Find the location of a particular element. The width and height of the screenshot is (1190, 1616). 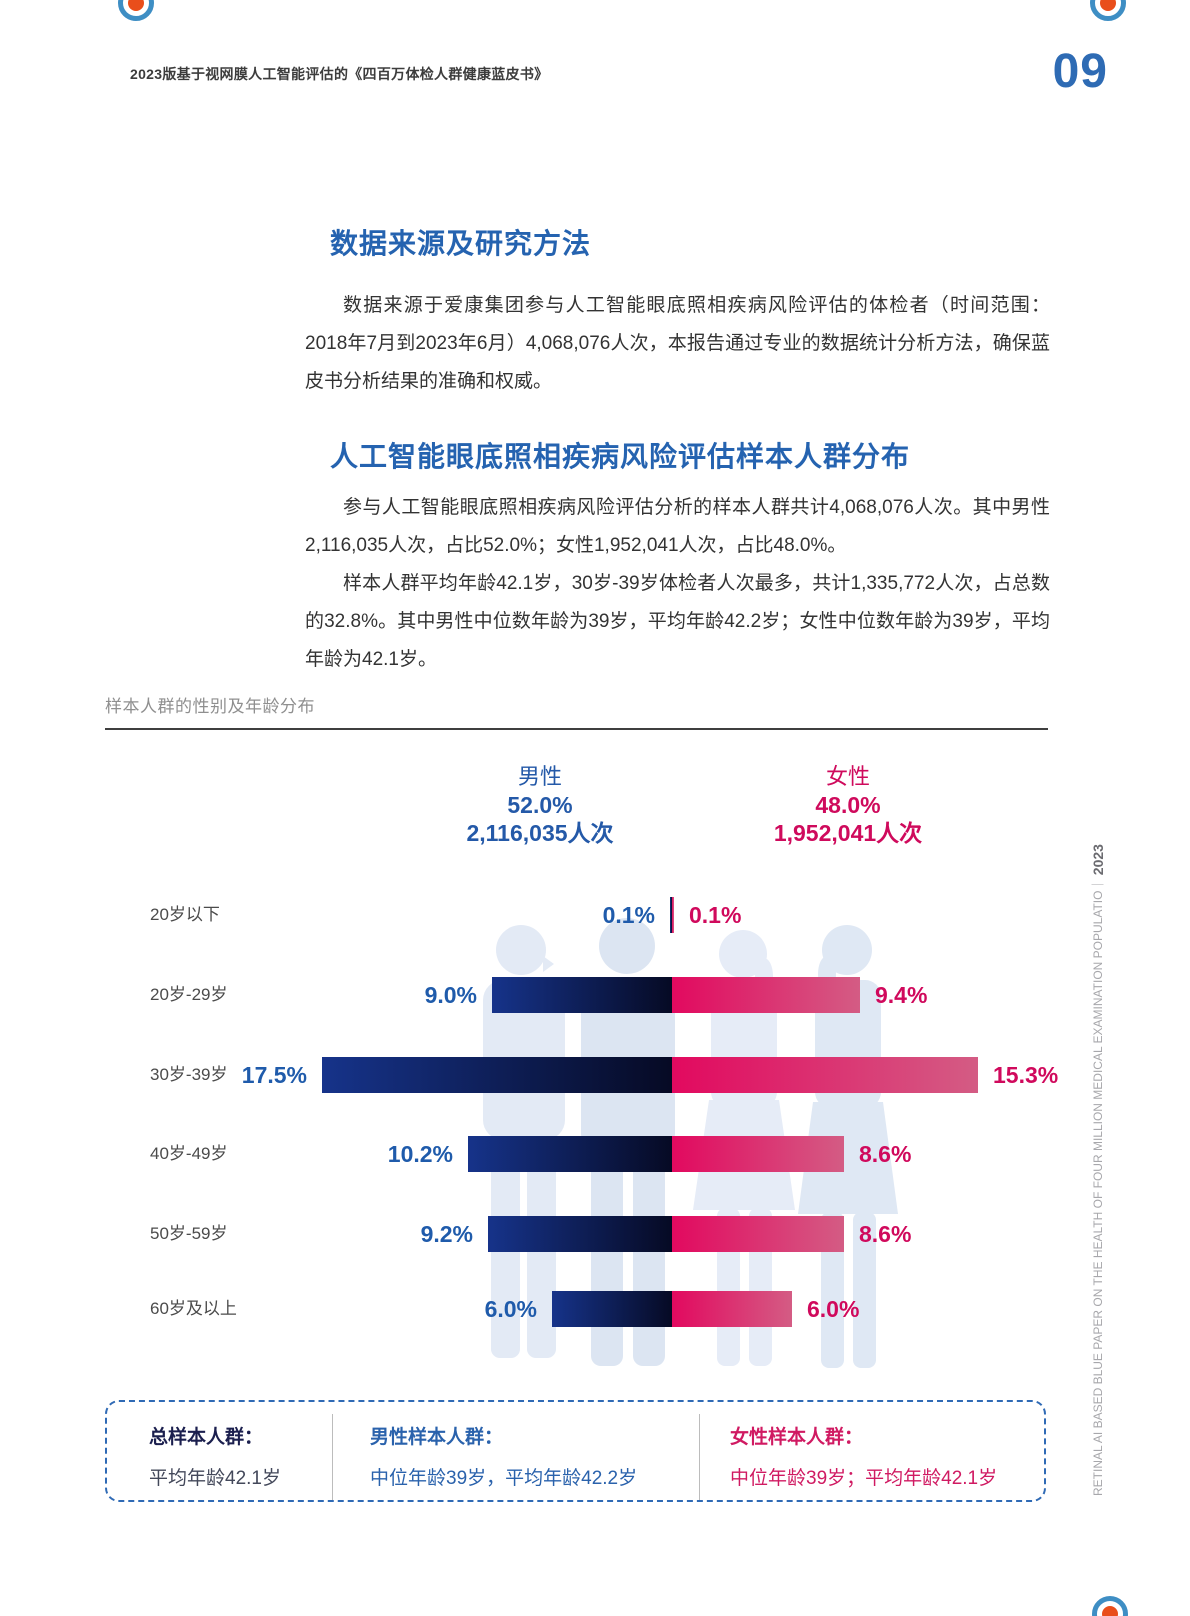

side-caption-year: 2023 is located at coordinates (1098, 860).